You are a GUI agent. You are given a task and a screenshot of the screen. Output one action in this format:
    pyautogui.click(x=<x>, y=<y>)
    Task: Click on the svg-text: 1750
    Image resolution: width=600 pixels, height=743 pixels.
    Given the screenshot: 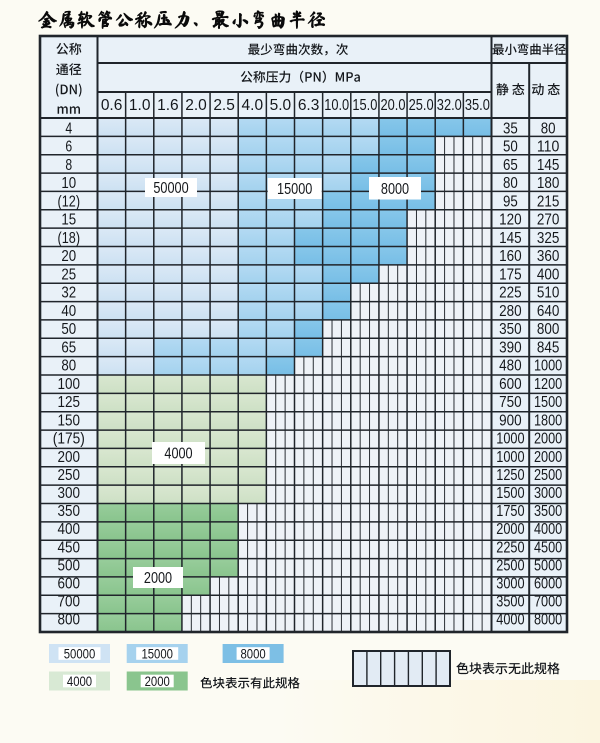 What is the action you would take?
    pyautogui.click(x=510, y=511)
    